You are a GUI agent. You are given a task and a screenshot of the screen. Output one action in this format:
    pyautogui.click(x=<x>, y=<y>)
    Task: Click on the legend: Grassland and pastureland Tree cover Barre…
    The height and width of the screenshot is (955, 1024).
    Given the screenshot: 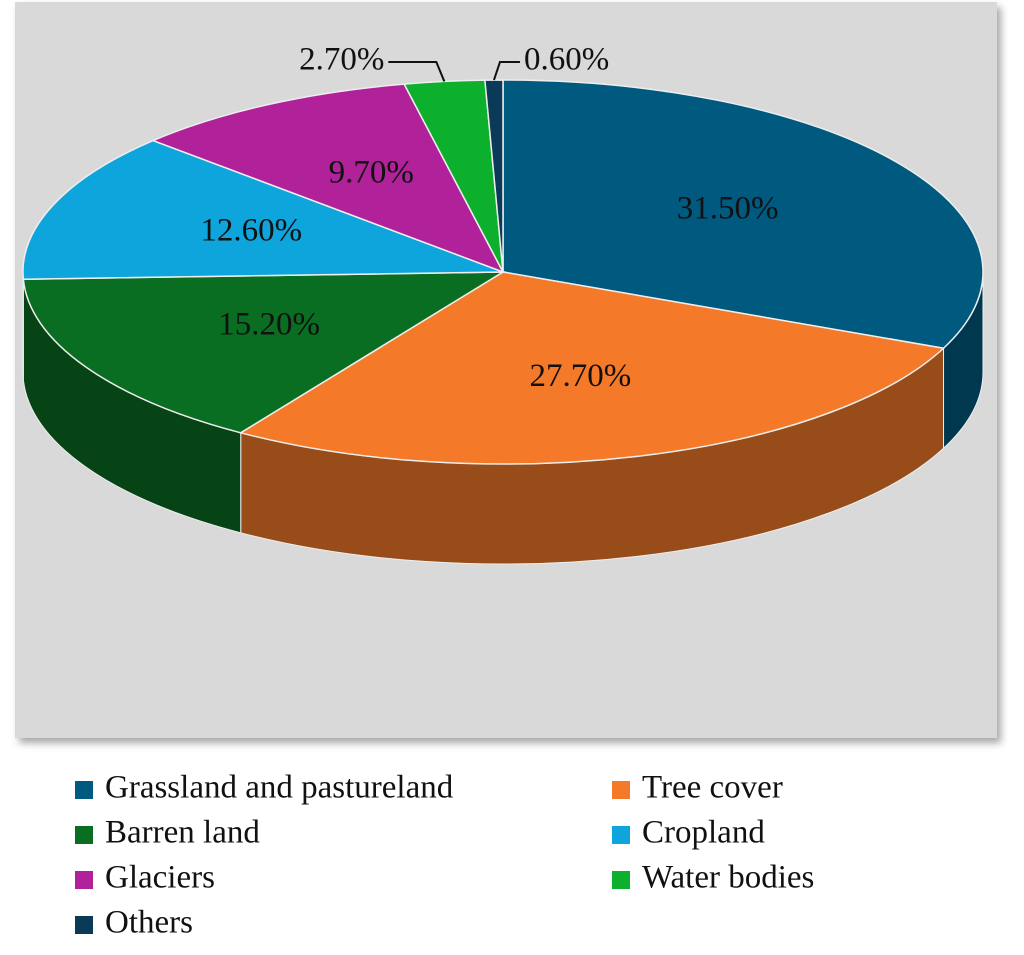 What is the action you would take?
    pyautogui.click(x=444, y=855)
    